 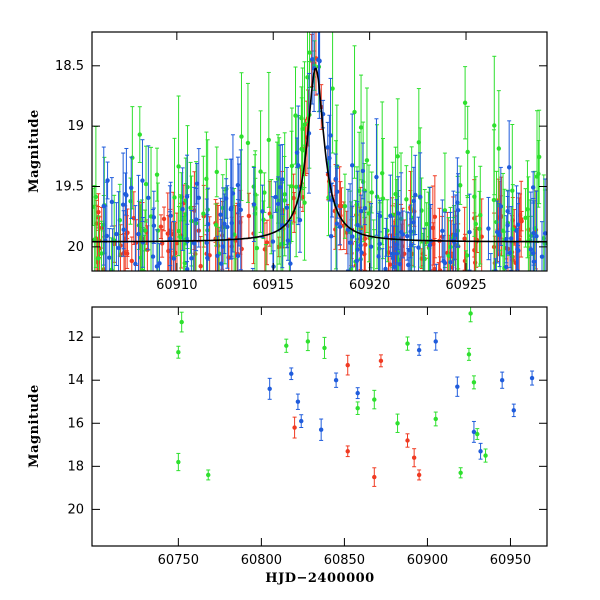 I want to click on x-tick-label: 60920, so click(x=369, y=285).